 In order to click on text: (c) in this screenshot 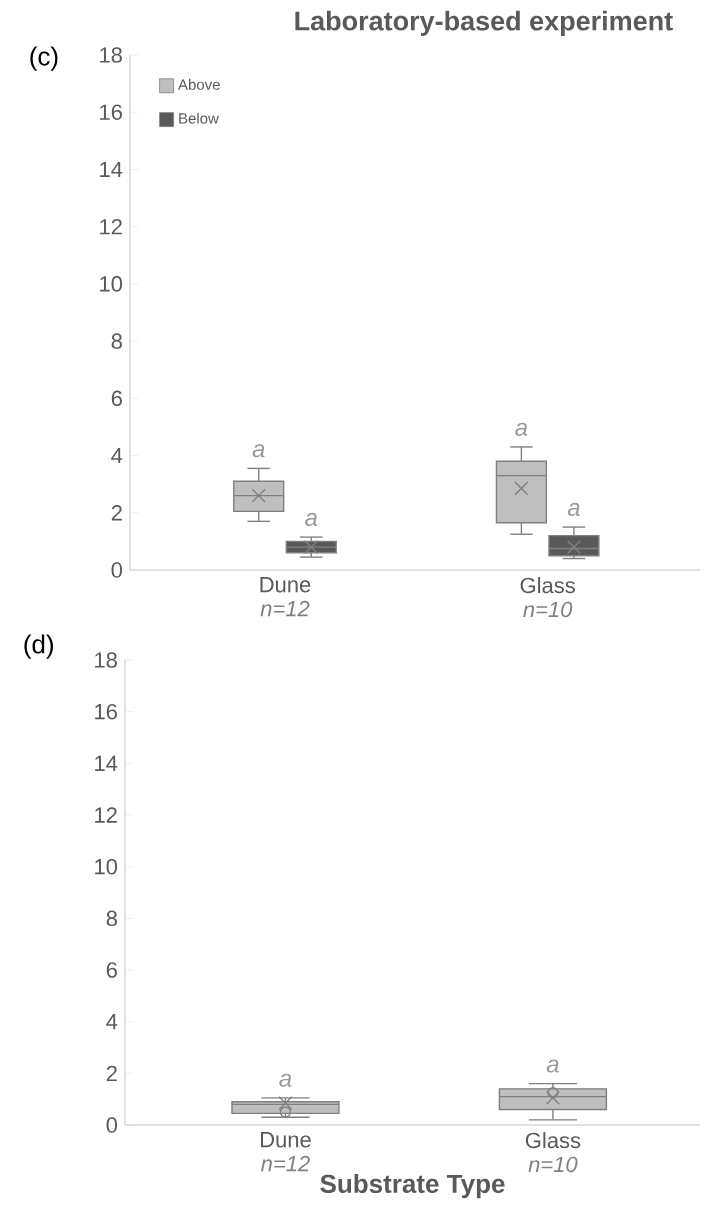, I will do `click(44, 58)`.